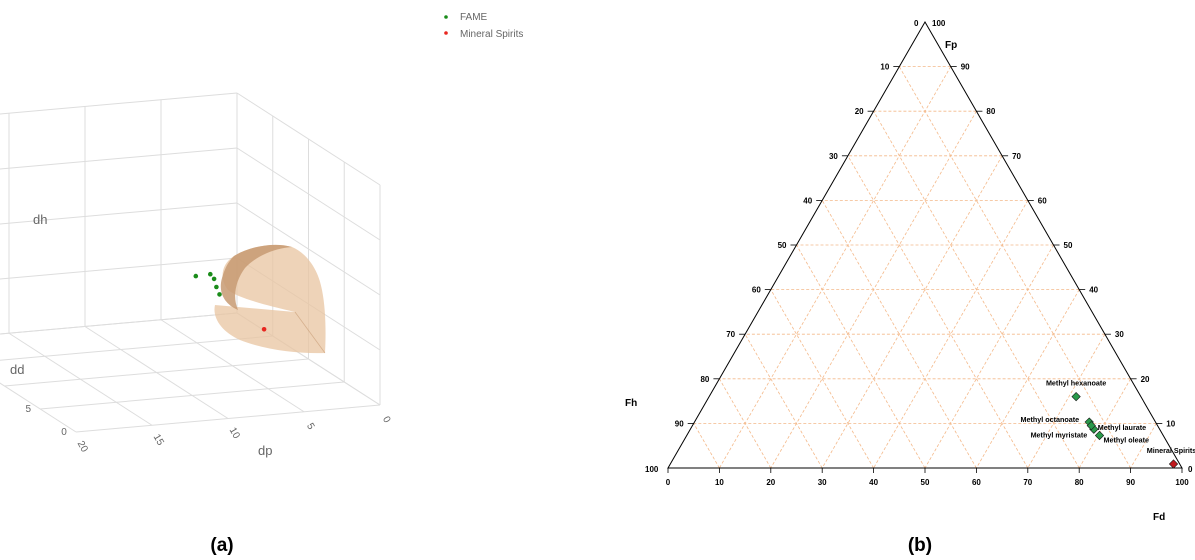  What do you see at coordinates (446, 33) in the screenshot?
I see `legend-marker-mineral-spirits` at bounding box center [446, 33].